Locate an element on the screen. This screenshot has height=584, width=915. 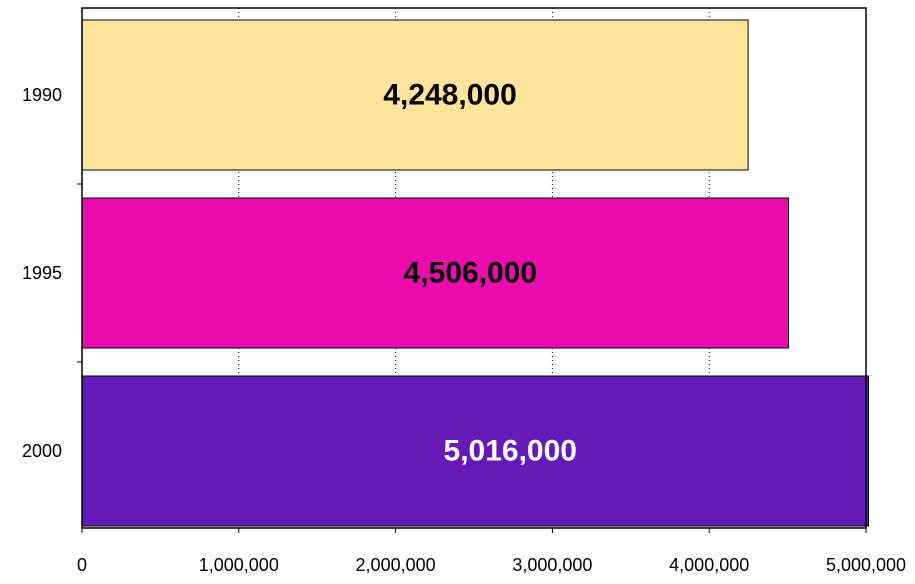
x-tick-label: 4,000,000 is located at coordinates (709, 565).